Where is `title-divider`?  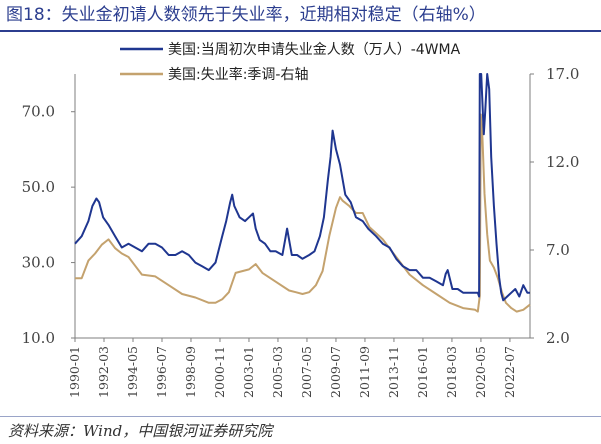
title-divider is located at coordinates (300, 31).